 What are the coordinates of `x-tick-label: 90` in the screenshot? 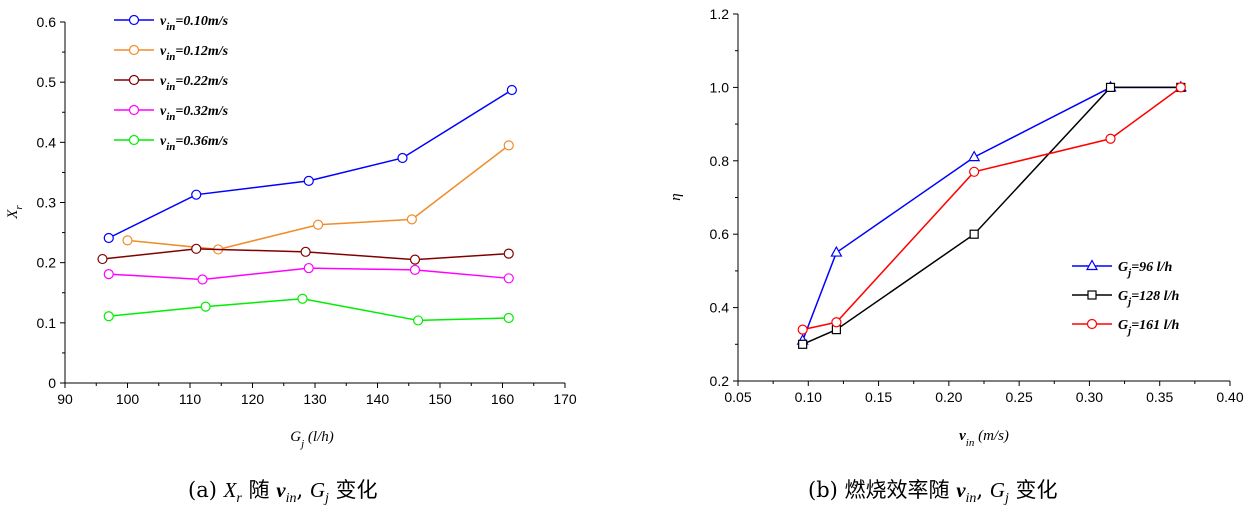 It's located at (65, 399).